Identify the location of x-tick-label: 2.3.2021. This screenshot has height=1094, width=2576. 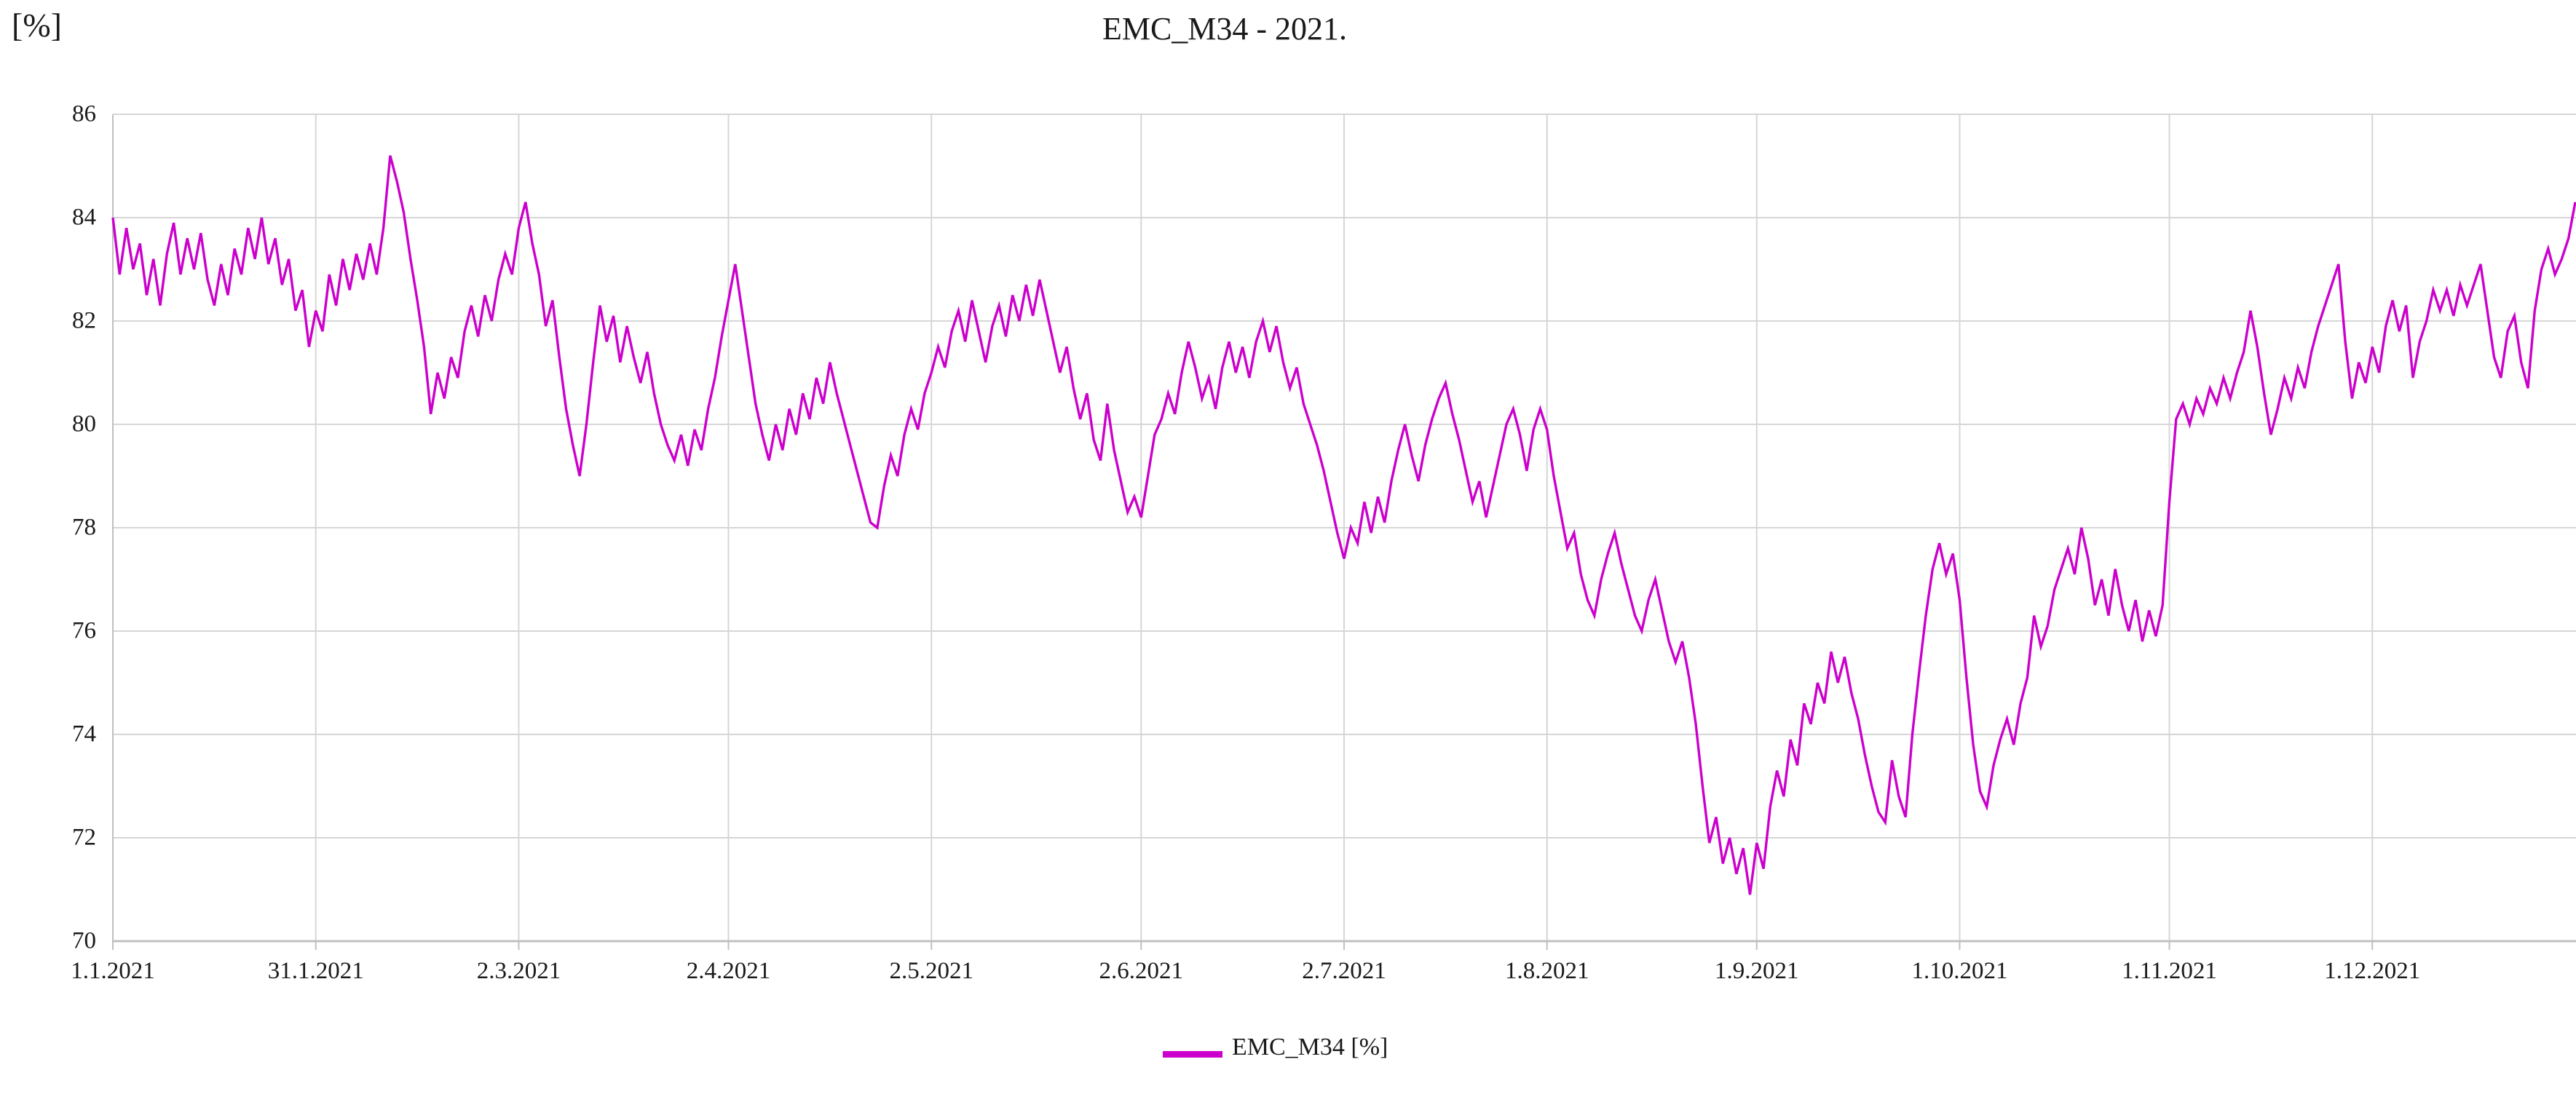
(519, 971).